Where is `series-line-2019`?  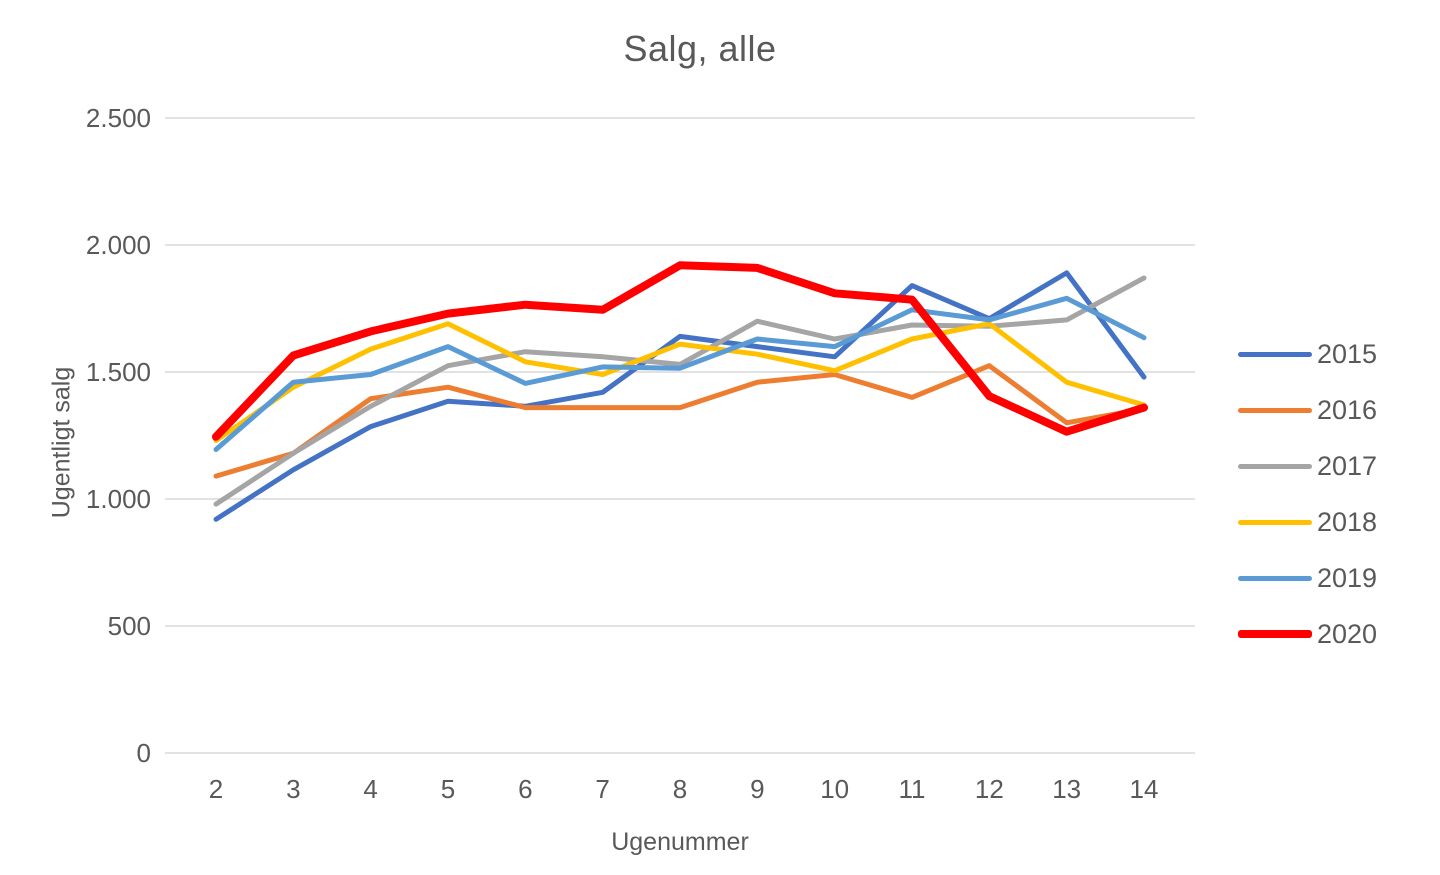
series-line-2019 is located at coordinates (680, 373).